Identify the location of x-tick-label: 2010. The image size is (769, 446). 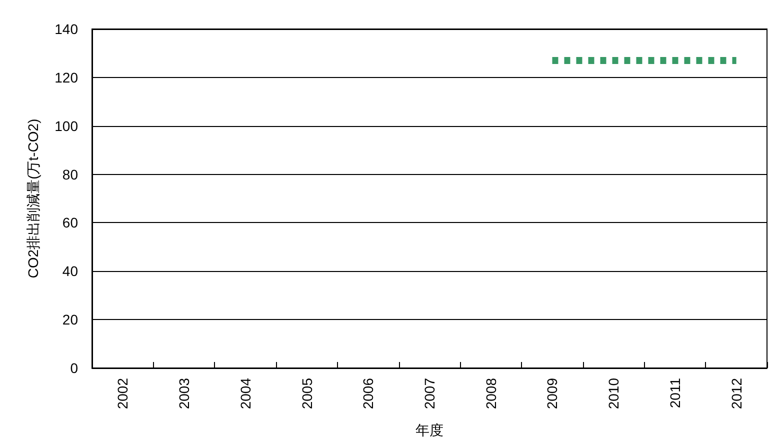
(614, 394).